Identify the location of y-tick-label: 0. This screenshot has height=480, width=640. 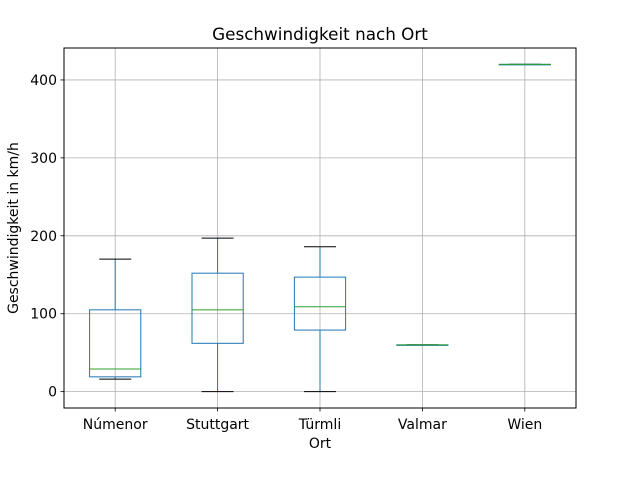
(52, 393).